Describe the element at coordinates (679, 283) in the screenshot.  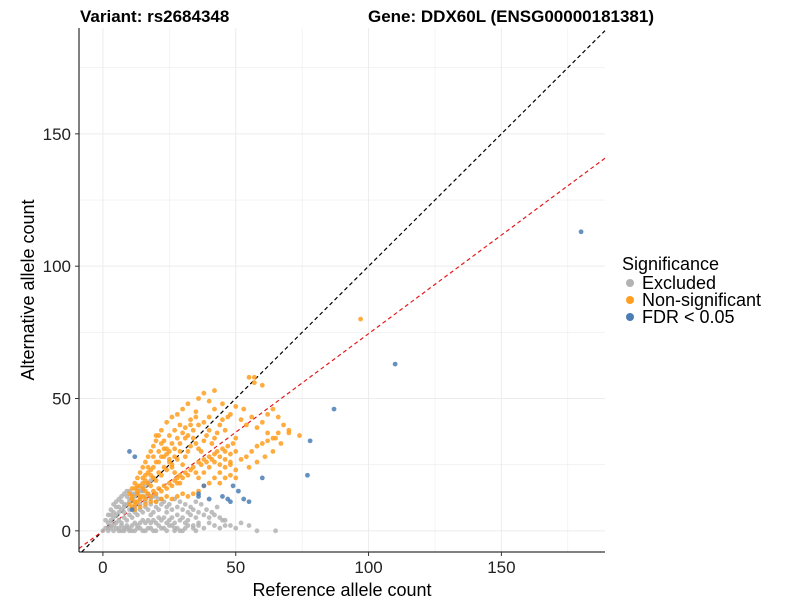
I see `legend-label: Excluded` at that location.